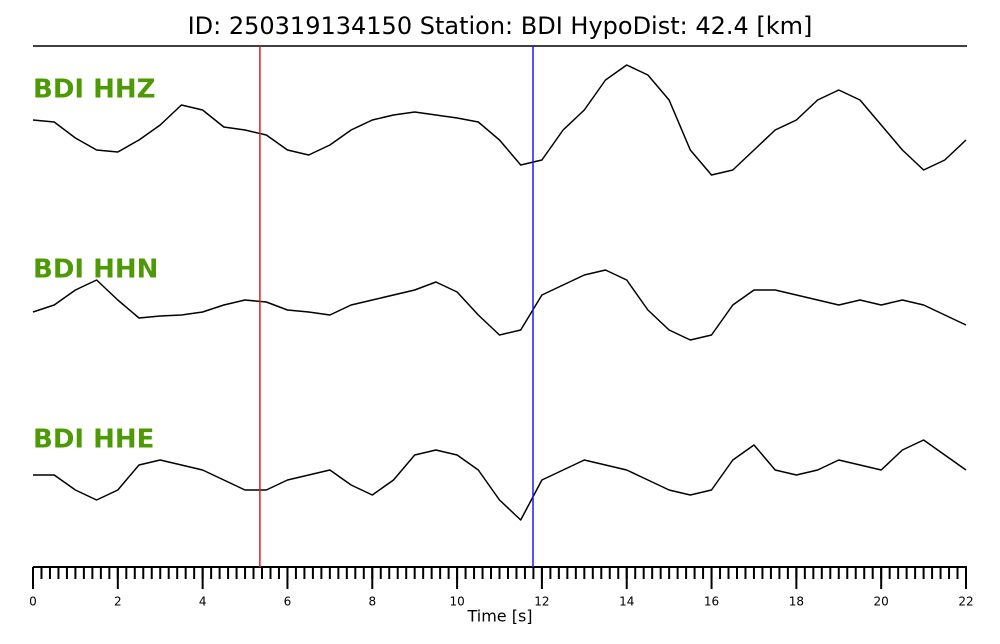 The height and width of the screenshot is (644, 1000). Describe the element at coordinates (203, 602) in the screenshot. I see `x-tick-label: 4` at that location.